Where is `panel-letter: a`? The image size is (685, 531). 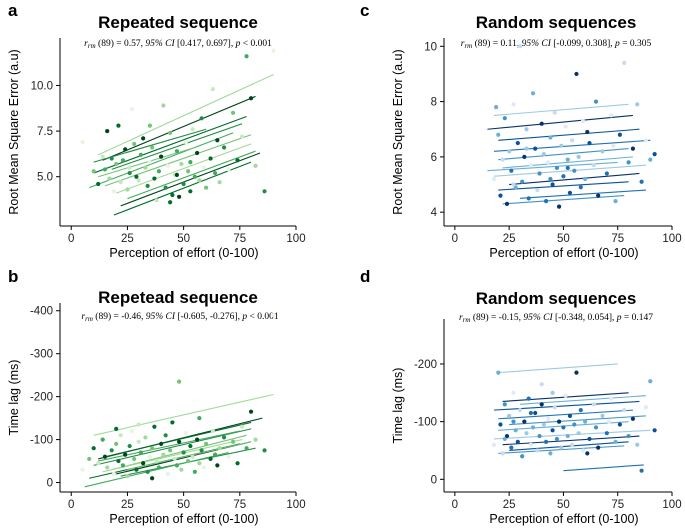
panel-letter: a is located at coordinates (13, 10).